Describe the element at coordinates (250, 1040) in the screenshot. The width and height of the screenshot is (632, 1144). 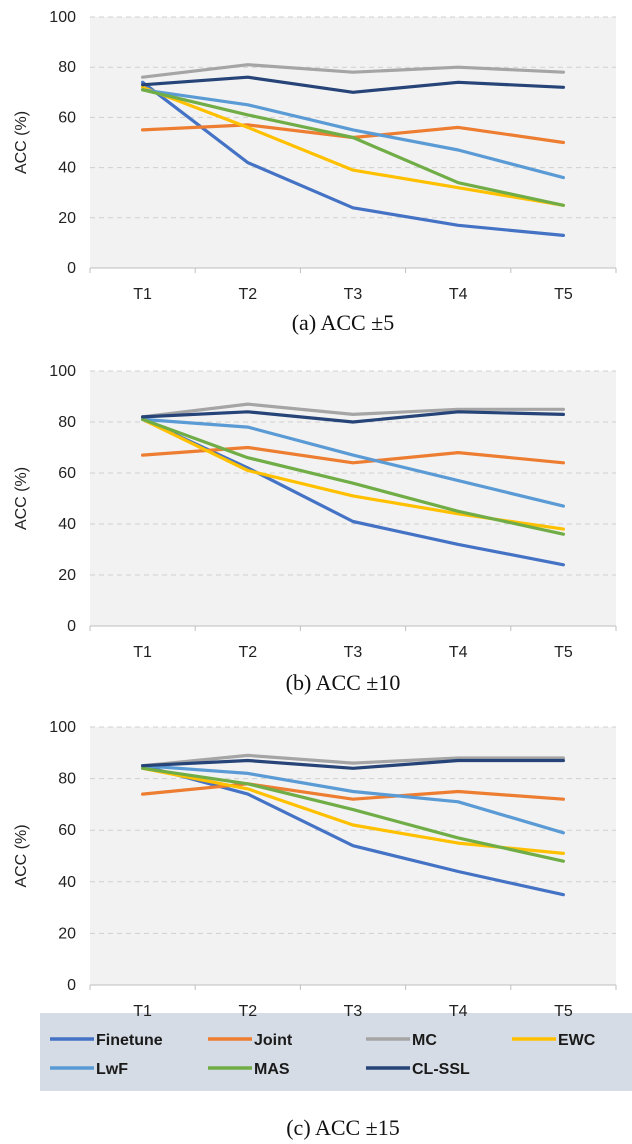
I see `legend-item-joint: Joint` at that location.